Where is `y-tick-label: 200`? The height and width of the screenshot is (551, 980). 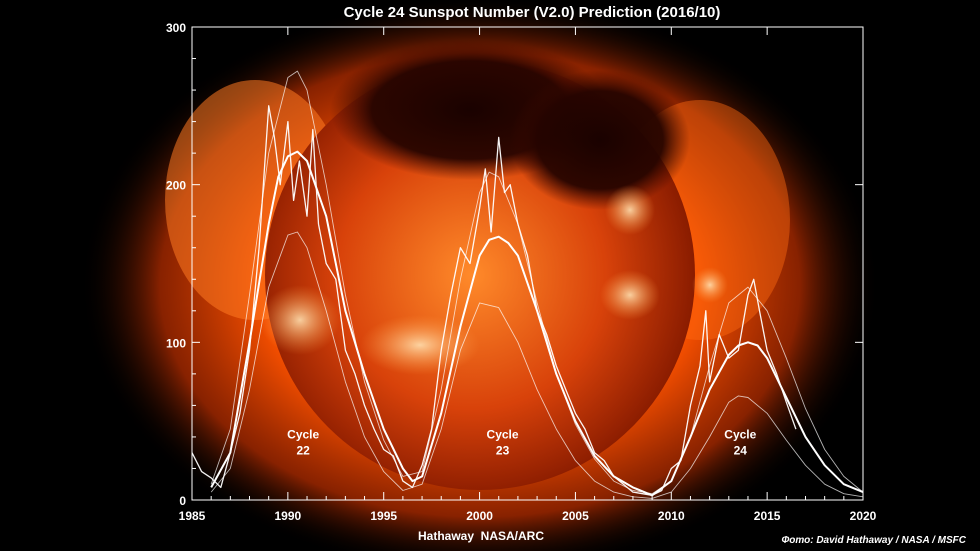
y-tick-label: 200 is located at coordinates (176, 186).